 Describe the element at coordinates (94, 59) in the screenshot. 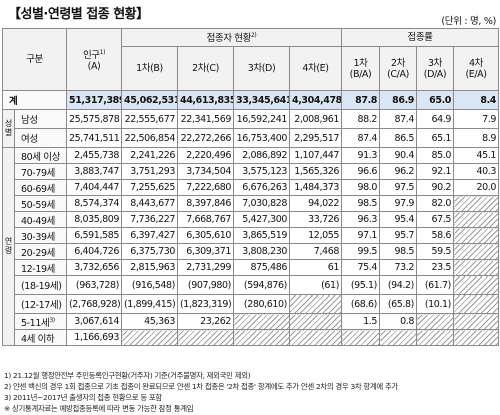

I see `header-population: 인구1) (A)` at that location.